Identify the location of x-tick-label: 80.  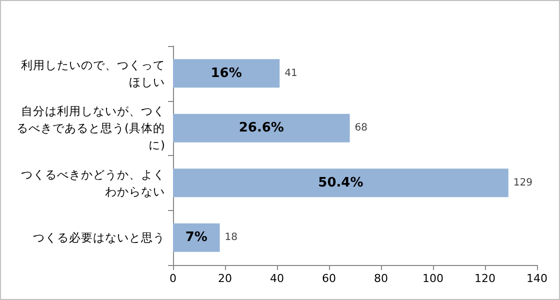
(381, 278).